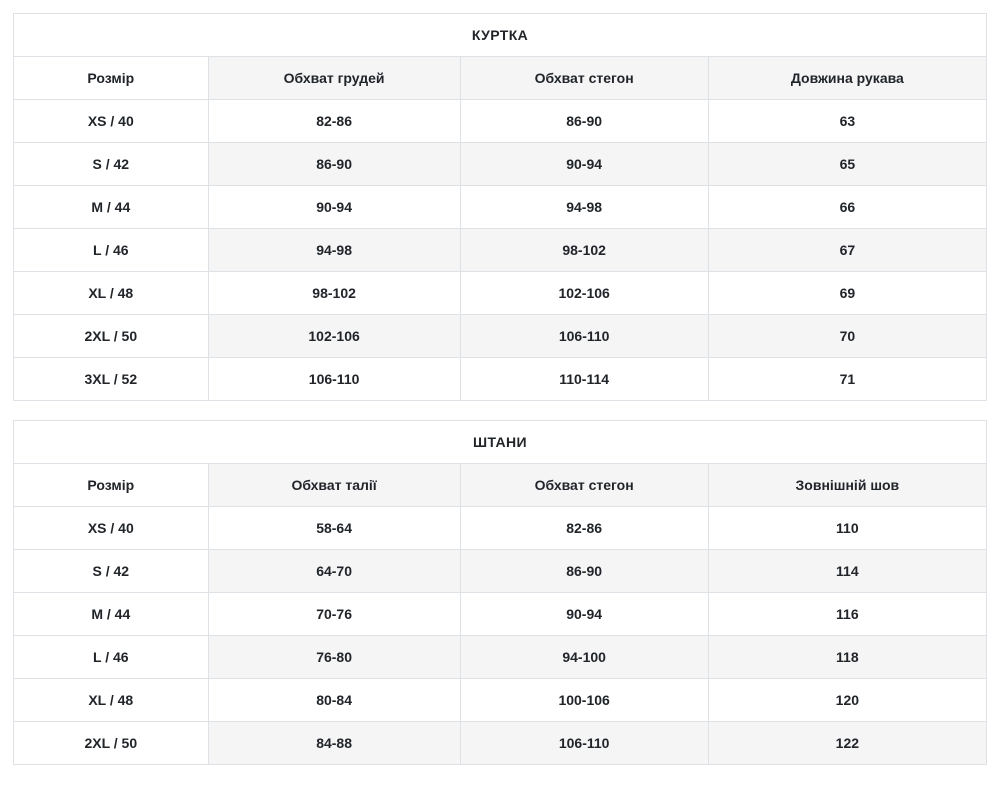  Describe the element at coordinates (847, 336) in the screenshot. I see `value-cell: 70` at that location.